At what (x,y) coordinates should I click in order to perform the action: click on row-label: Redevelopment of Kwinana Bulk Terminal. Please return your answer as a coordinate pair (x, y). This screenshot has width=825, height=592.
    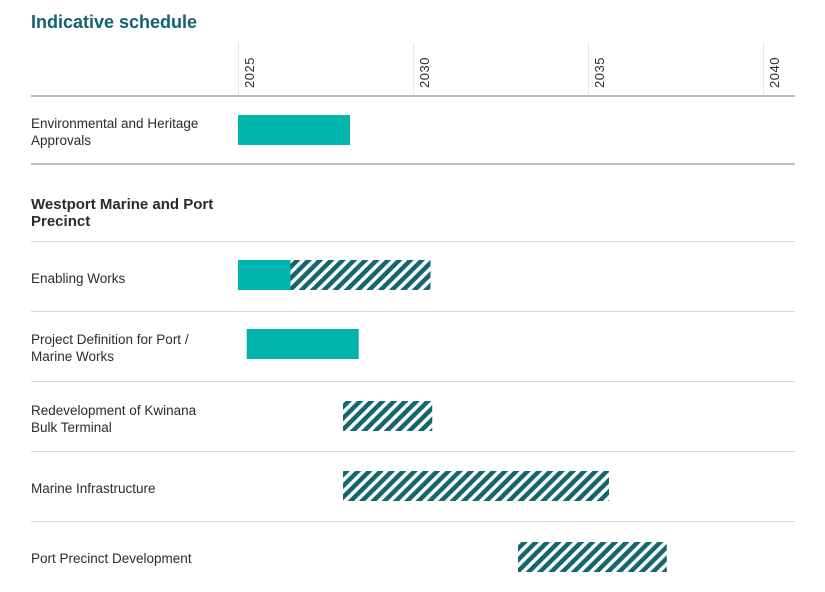
    Looking at the image, I should click on (114, 419).